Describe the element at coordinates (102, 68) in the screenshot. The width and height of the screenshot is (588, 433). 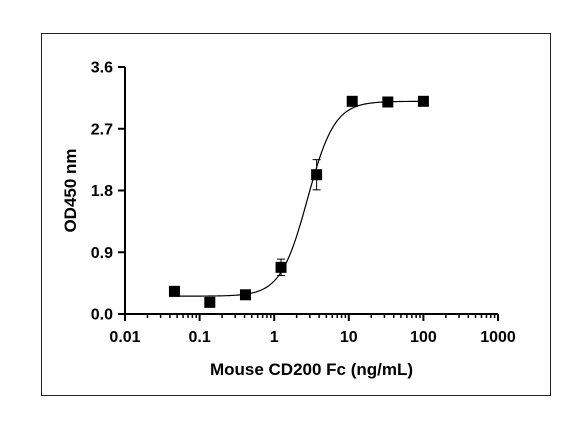
I see `y-tick-label: 3.6` at that location.